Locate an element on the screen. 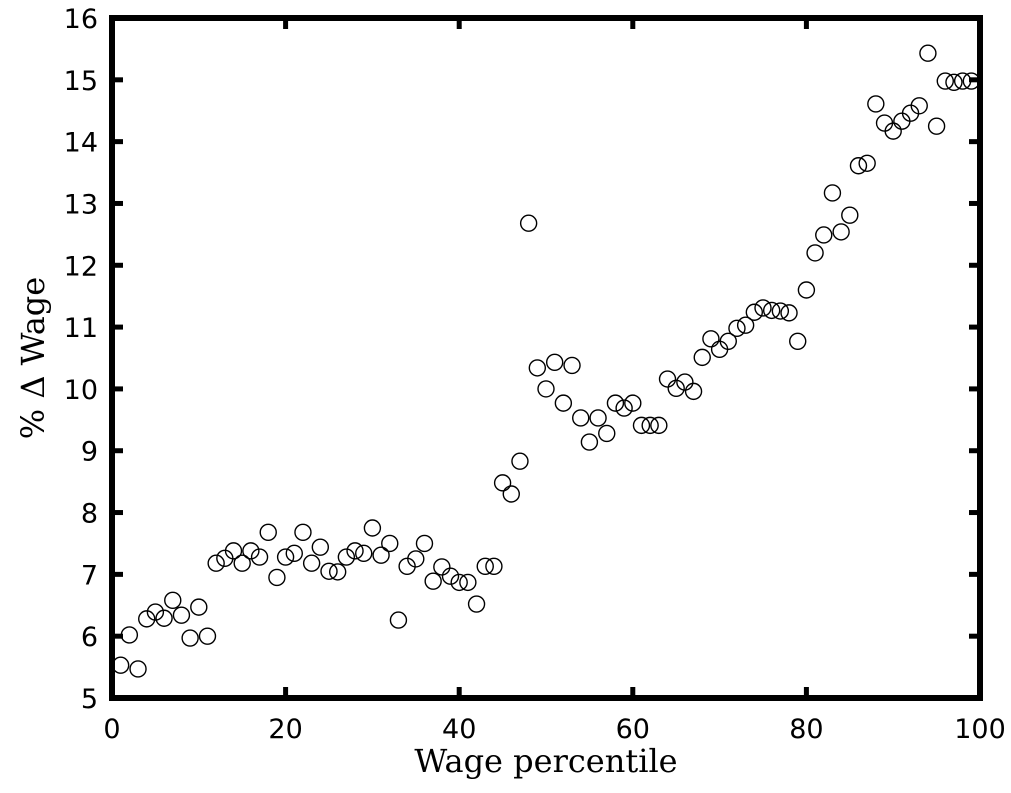 The width and height of the screenshot is (1011, 793). x-axis-label: Wage percentile is located at coordinates (545, 761).